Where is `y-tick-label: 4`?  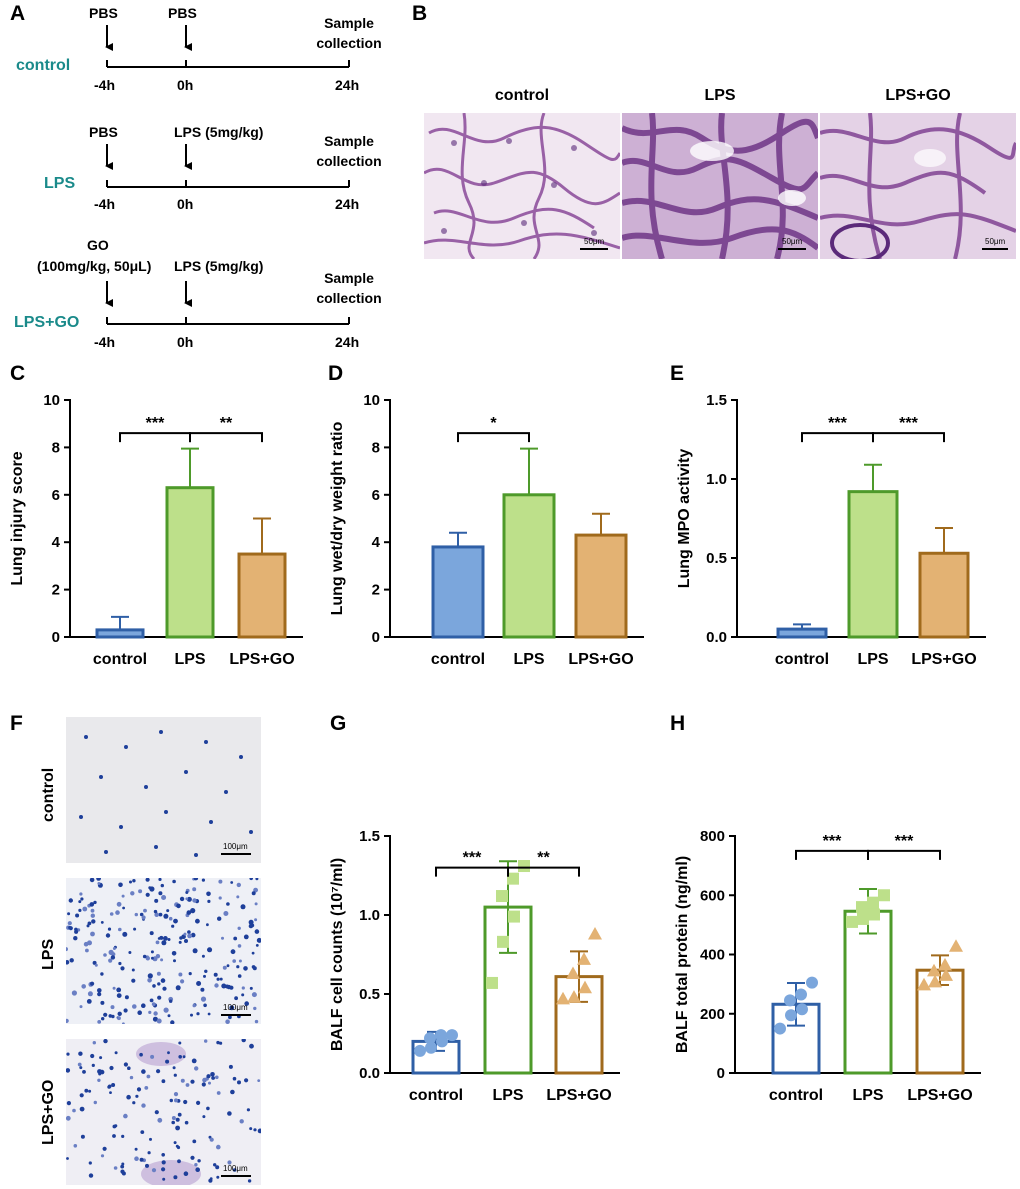
y-tick-label: 4 is located at coordinates (56, 542).